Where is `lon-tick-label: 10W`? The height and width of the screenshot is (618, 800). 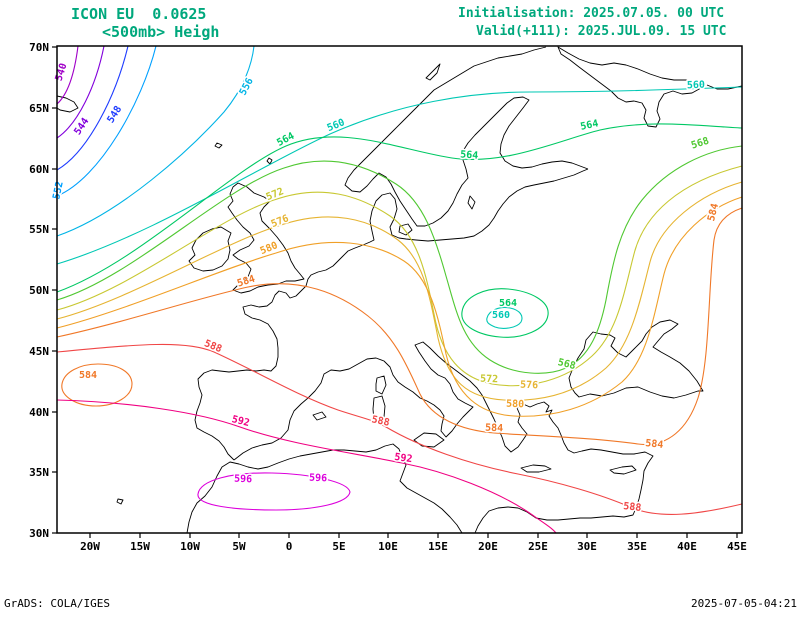
lon-tick-label: 10W is located at coordinates (190, 546).